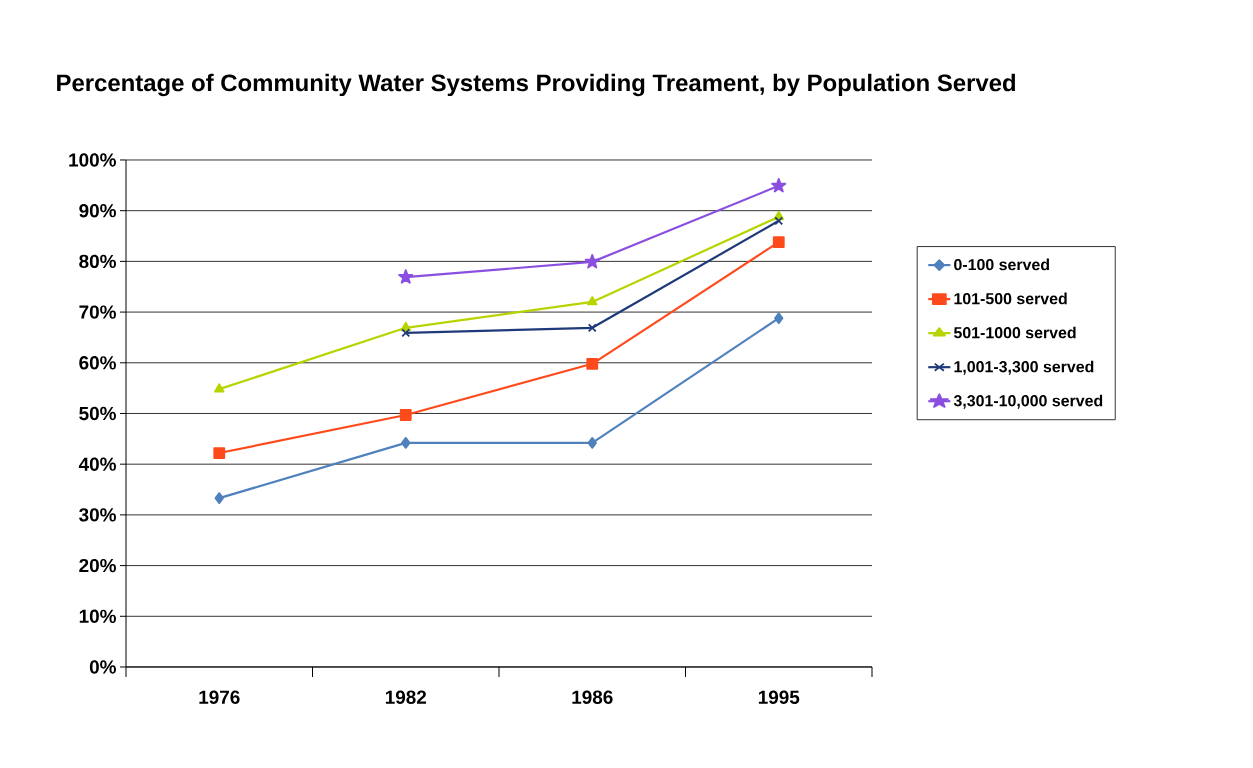 This screenshot has width=1253, height=768. What do you see at coordinates (1024, 367) in the screenshot?
I see `legend-label: 1,001-3,300 served` at bounding box center [1024, 367].